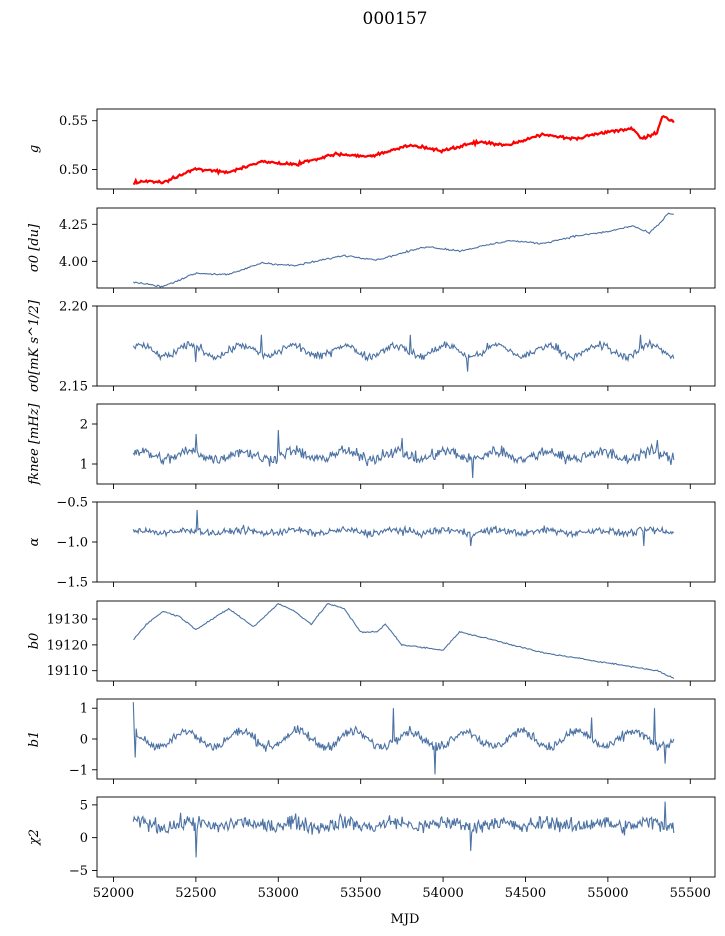  I want to click on figure-title: 000157, so click(395, 19).